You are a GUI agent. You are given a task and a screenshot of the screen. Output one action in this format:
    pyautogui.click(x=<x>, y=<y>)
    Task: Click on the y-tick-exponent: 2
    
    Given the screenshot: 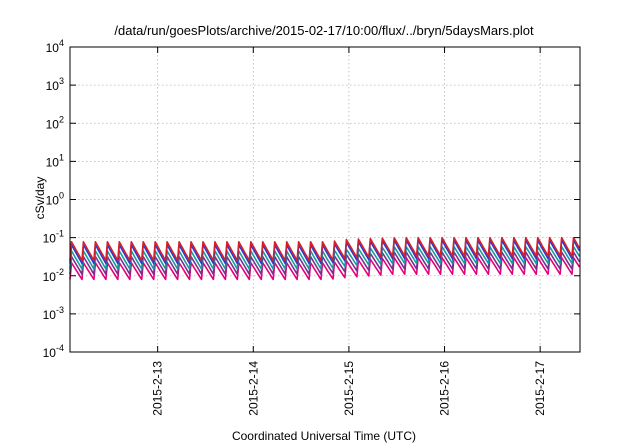 What is the action you would take?
    pyautogui.click(x=61, y=119)
    